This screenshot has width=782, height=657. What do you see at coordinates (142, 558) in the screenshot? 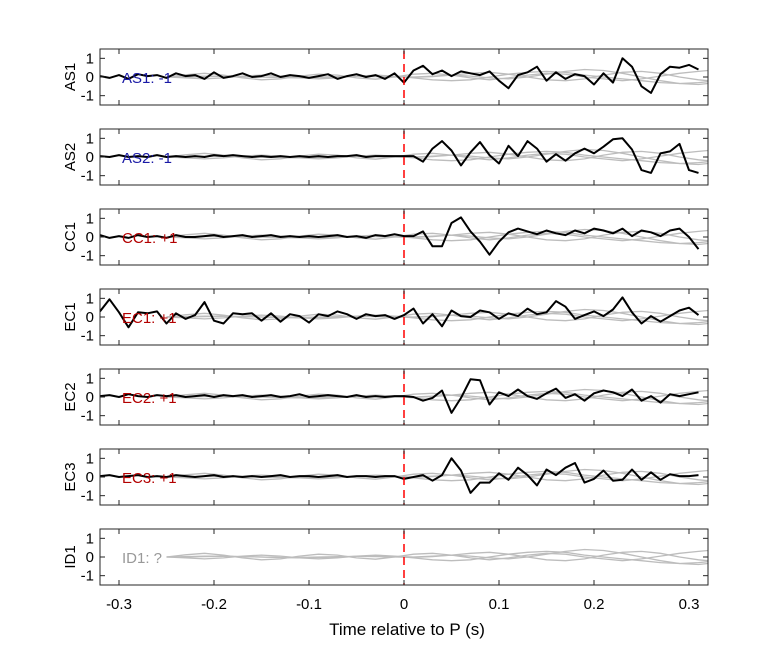
I see `polarity-label: ID1: ?` at bounding box center [142, 558].